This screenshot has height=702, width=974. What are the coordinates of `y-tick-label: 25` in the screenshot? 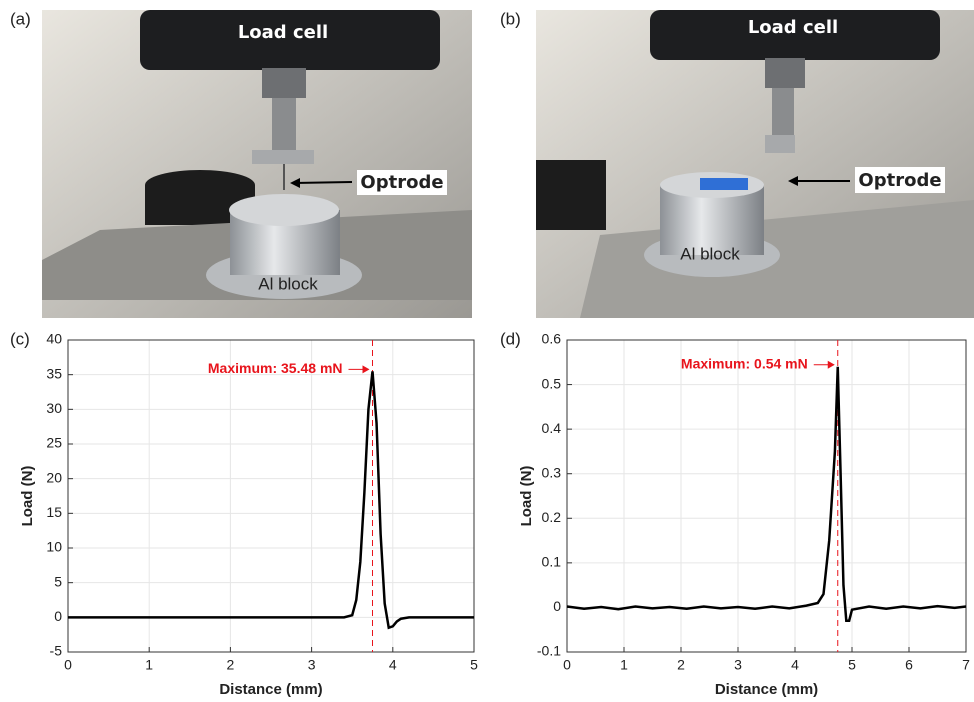 It's located at (54, 443).